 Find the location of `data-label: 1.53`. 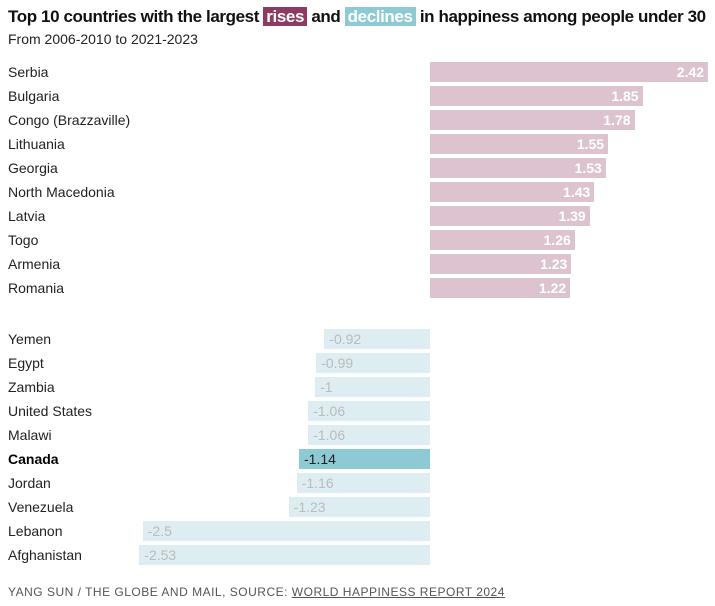

data-label: 1.53 is located at coordinates (588, 168).